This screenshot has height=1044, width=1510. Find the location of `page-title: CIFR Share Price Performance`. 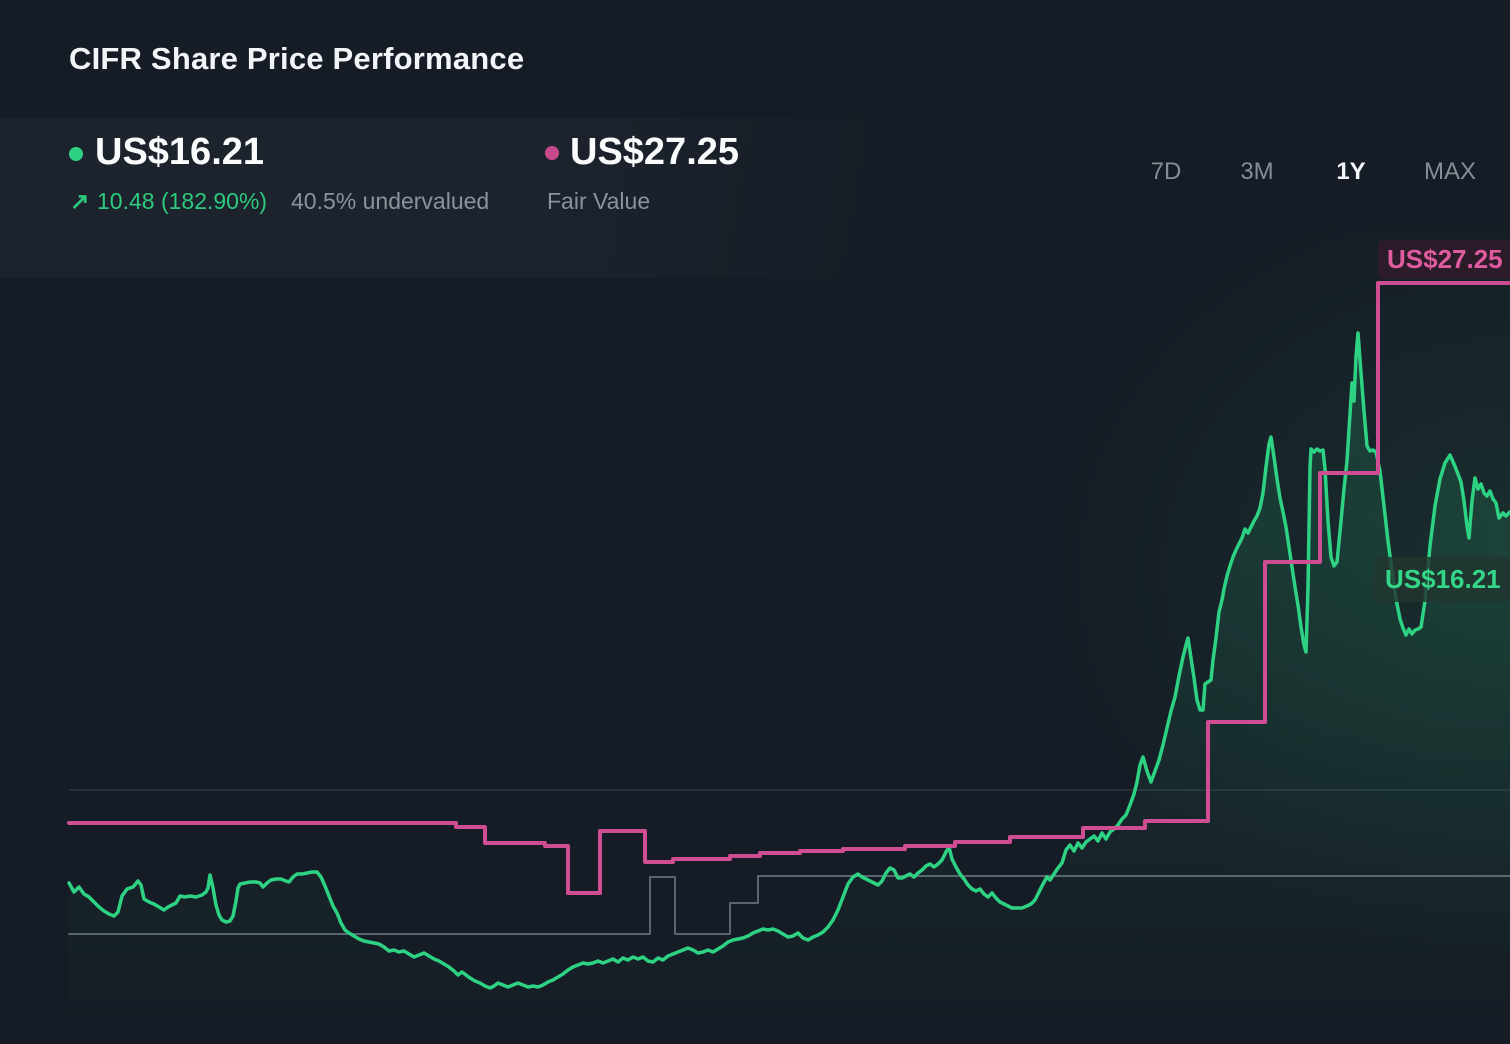

page-title: CIFR Share Price Performance is located at coordinates (297, 58).